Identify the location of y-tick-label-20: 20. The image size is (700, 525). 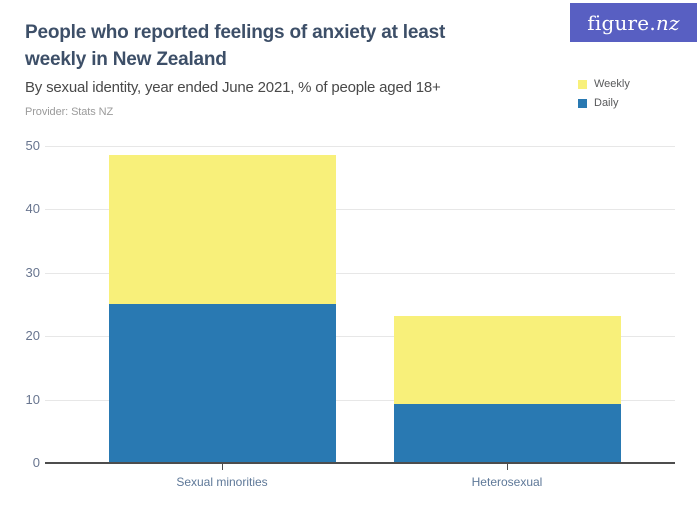
(32, 336).